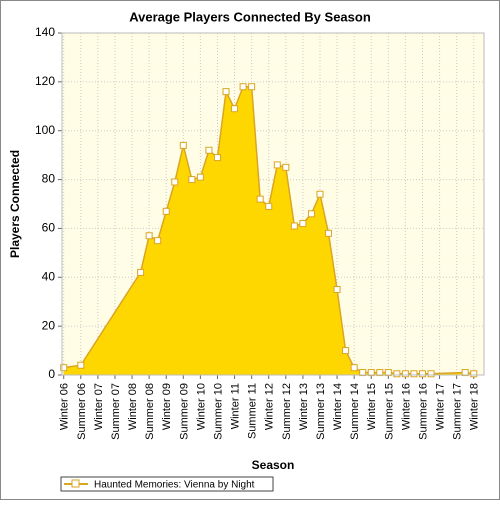 This screenshot has width=500, height=505. What do you see at coordinates (236, 406) in the screenshot?
I see `x-tick-label: Winter 11` at bounding box center [236, 406].